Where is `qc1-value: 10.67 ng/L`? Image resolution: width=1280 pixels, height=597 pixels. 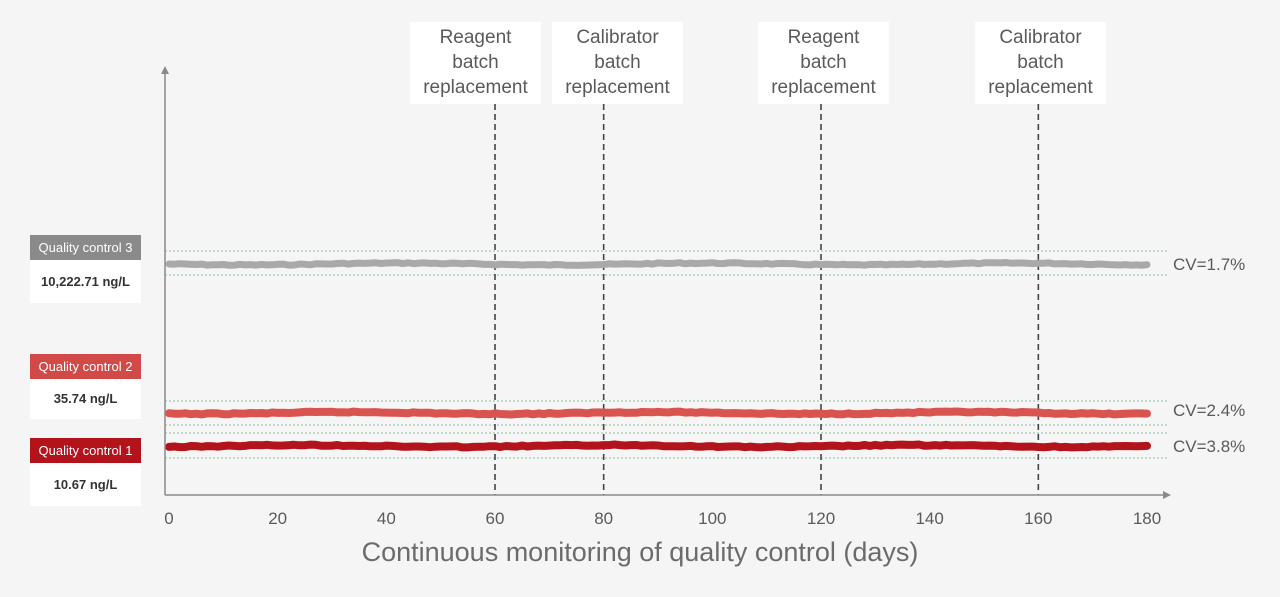 qc1-value: 10.67 ng/L is located at coordinates (85, 484).